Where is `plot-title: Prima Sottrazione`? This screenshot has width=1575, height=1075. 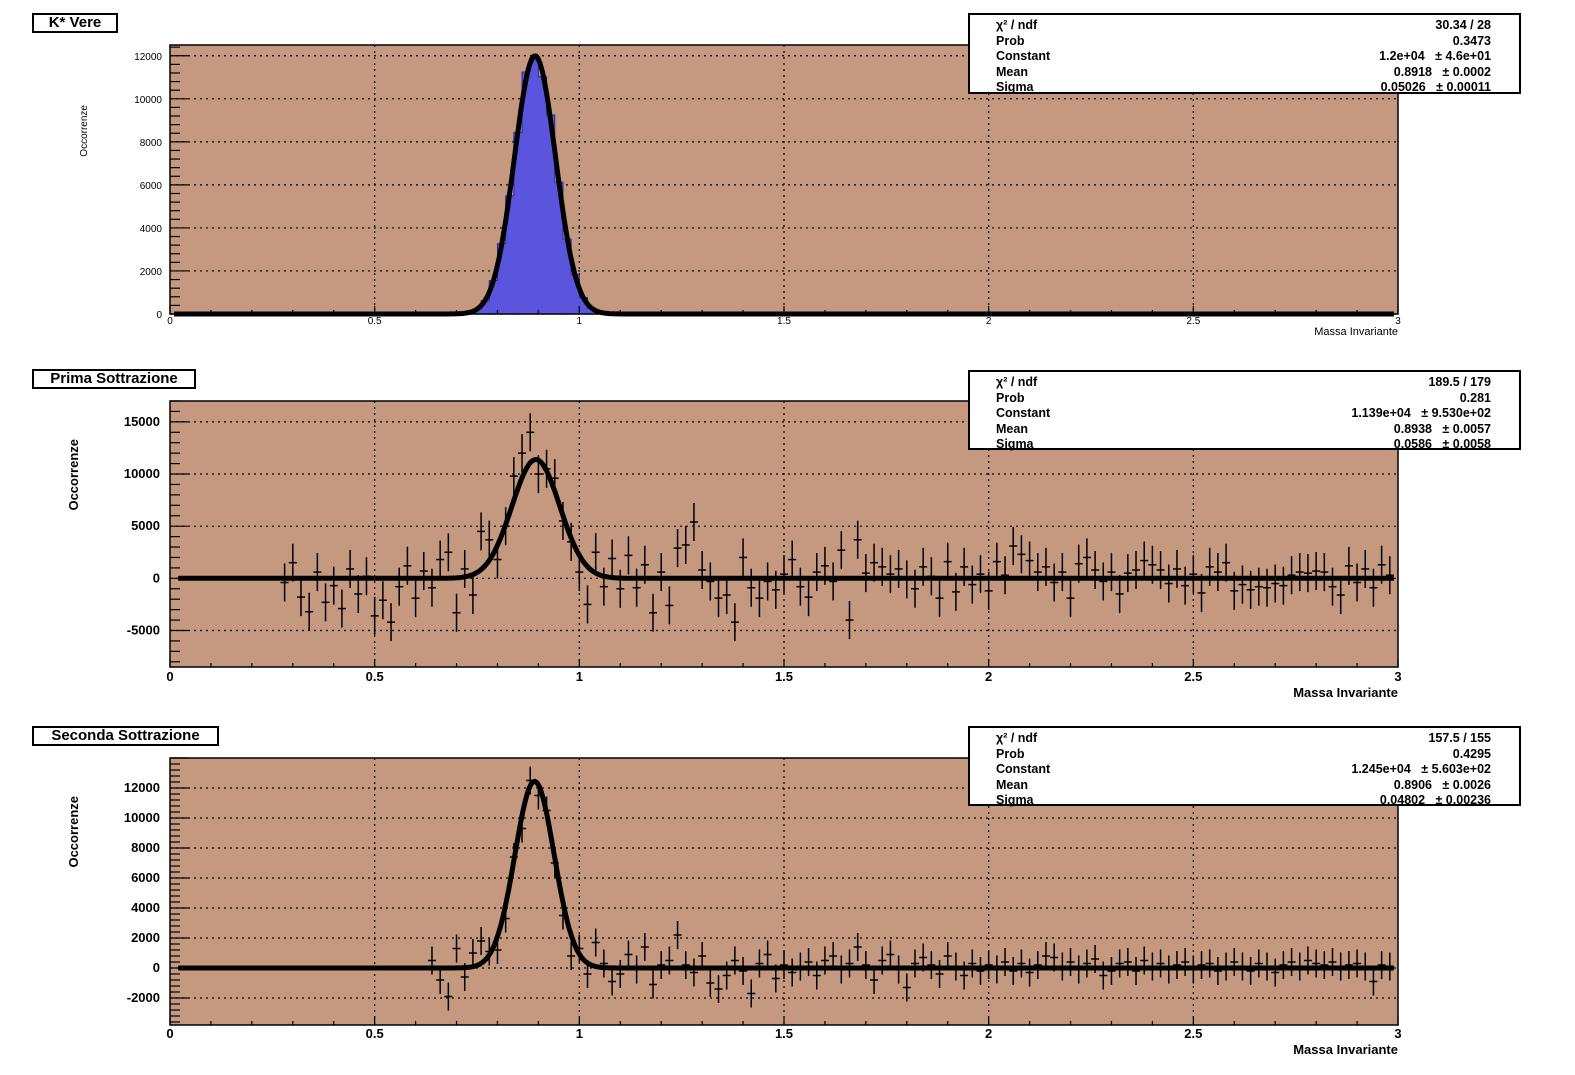 plot-title: Prima Sottrazione is located at coordinates (114, 379).